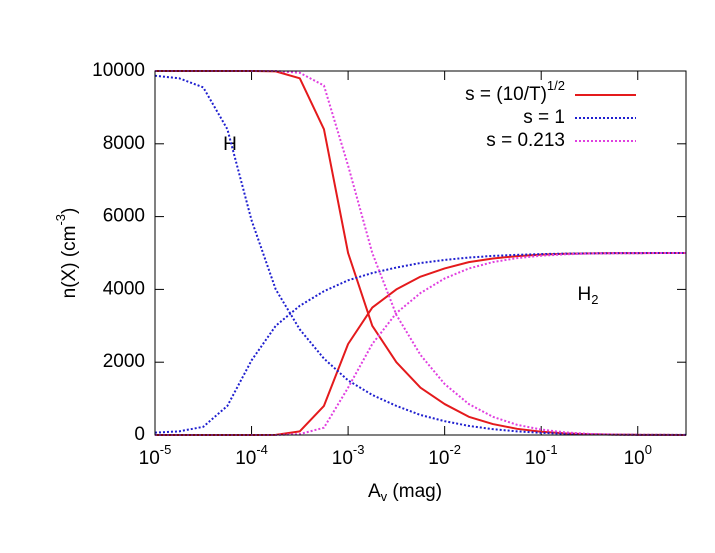 Image resolution: width=715 pixels, height=553 pixels. Describe the element at coordinates (69, 211) in the screenshot. I see `y-label-rest: )` at that location.